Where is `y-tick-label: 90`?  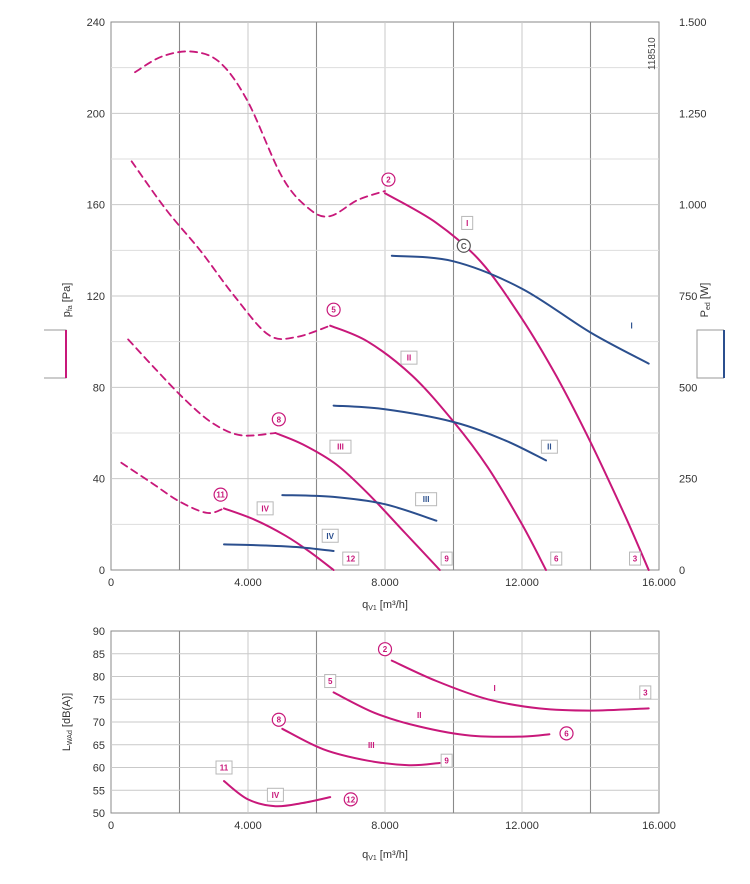
y-tick-label: 90 is located at coordinates (99, 632).